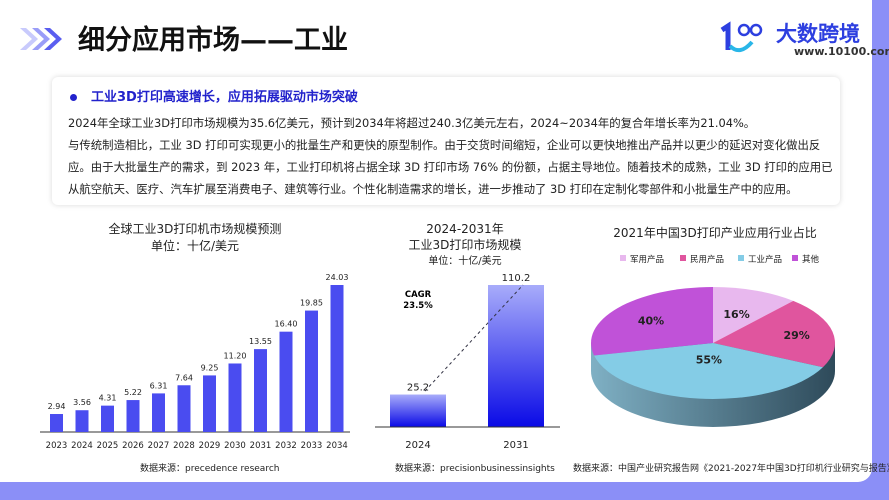  Describe the element at coordinates (210, 469) in the screenshot. I see `chart1-source: 数据来源：precedence research` at that location.